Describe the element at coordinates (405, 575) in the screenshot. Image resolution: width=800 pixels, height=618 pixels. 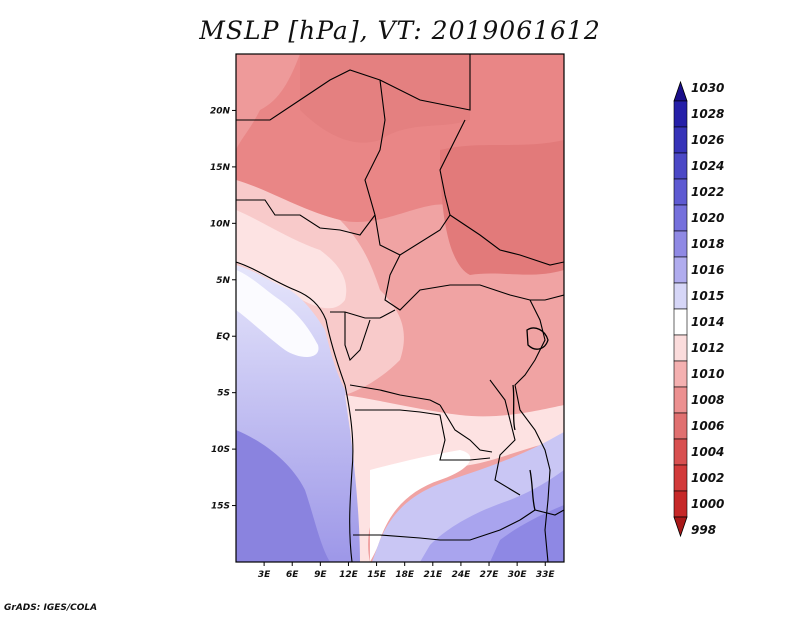
I see `x-tick-label: 18E` at that location.